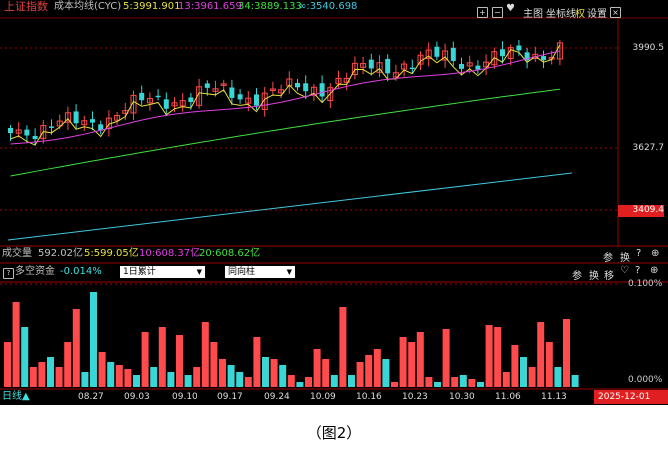 The width and height of the screenshot is (668, 453). I want to click on date-label: 09.03, so click(137, 397).